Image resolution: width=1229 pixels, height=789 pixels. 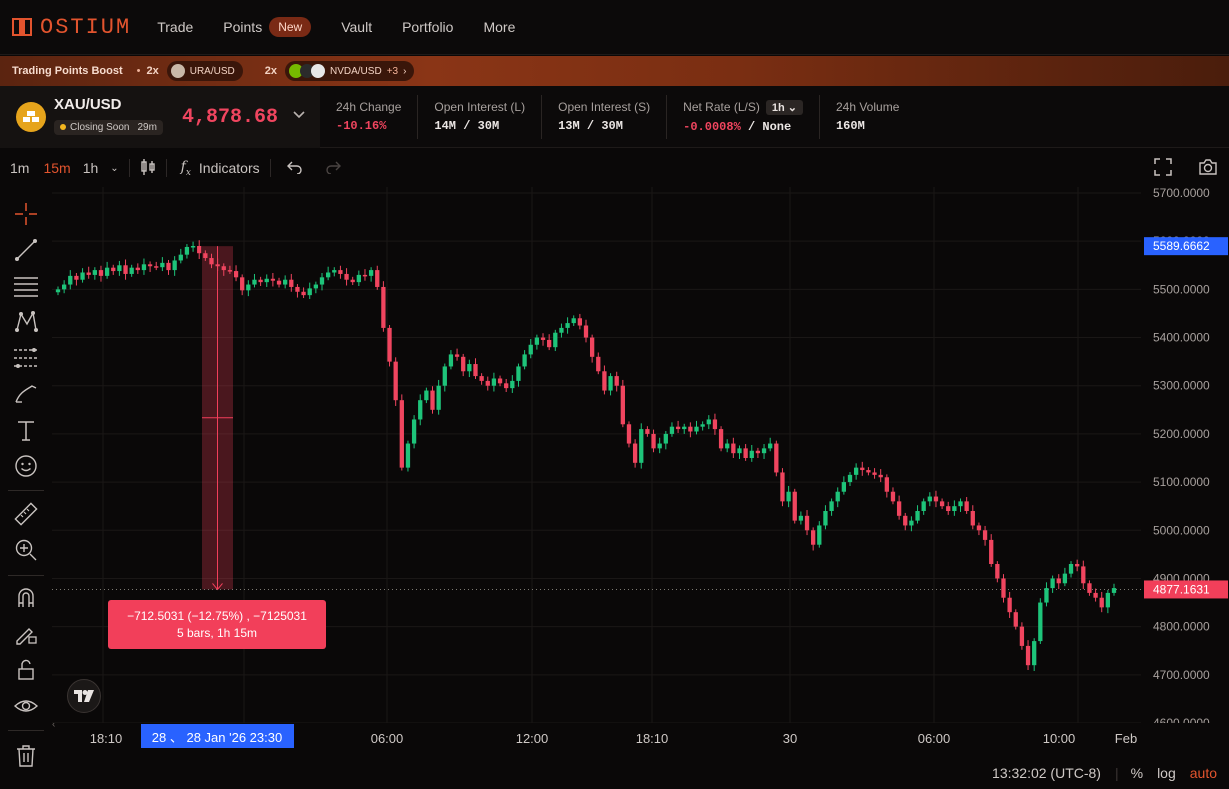 What do you see at coordinates (26, 466) in the screenshot?
I see `emoji-icon` at bounding box center [26, 466].